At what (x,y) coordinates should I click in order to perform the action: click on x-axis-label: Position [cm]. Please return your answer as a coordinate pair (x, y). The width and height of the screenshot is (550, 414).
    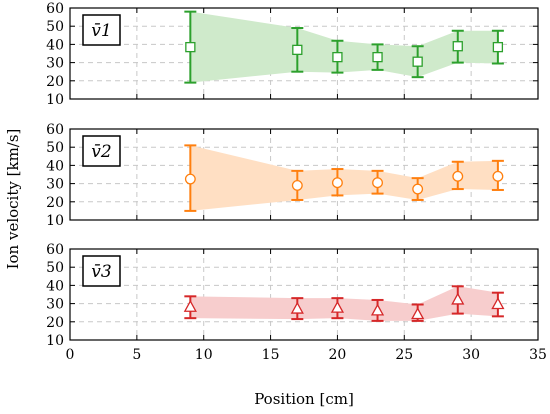
    Looking at the image, I should click on (304, 399).